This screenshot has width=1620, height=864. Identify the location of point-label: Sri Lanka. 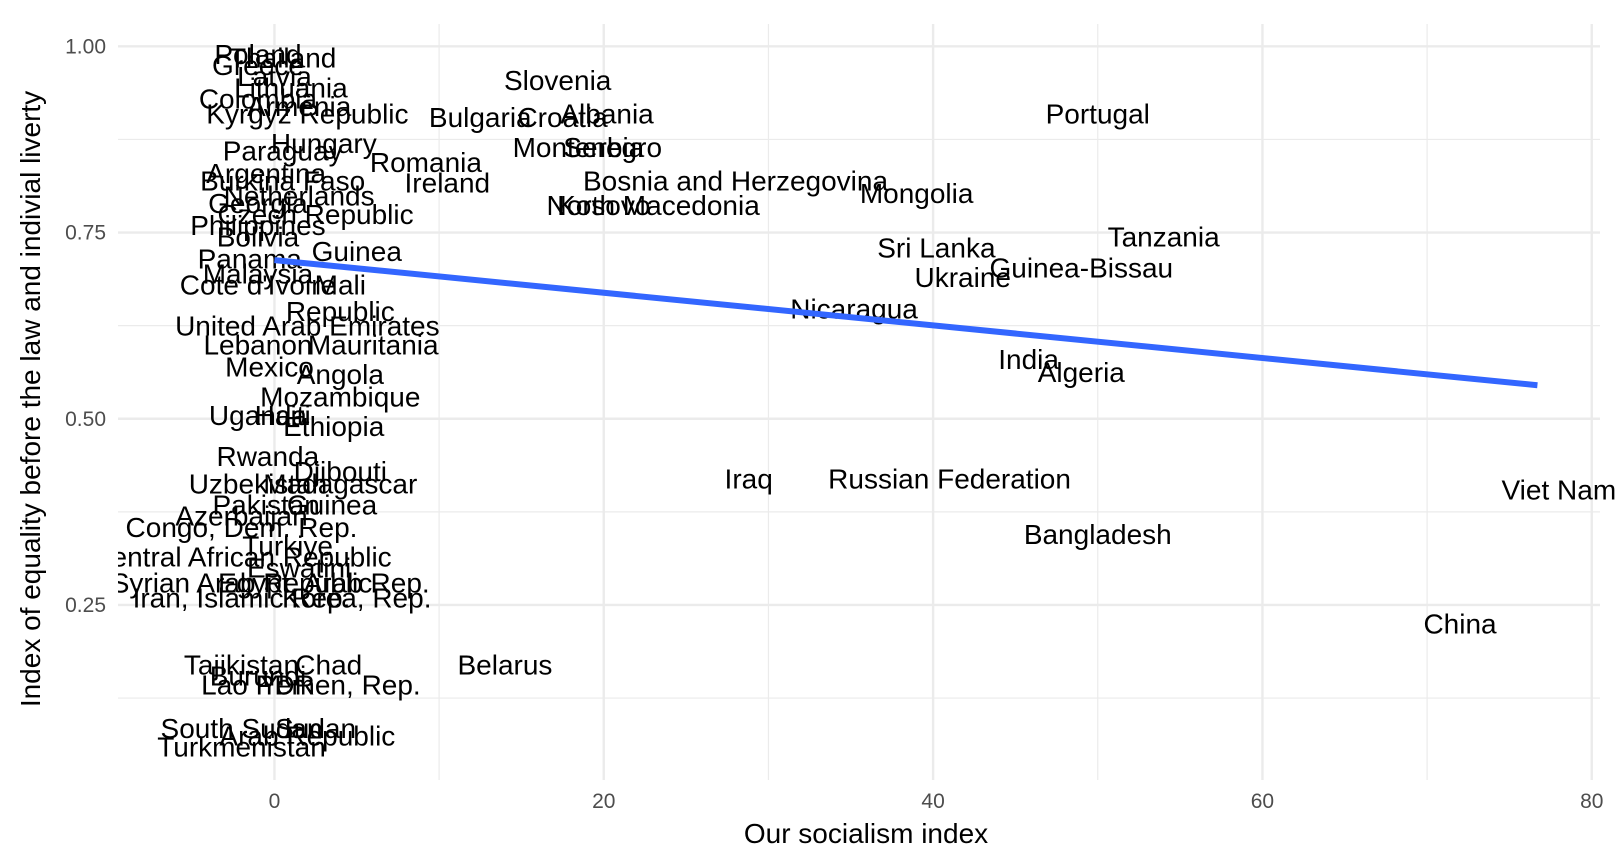
(936, 247).